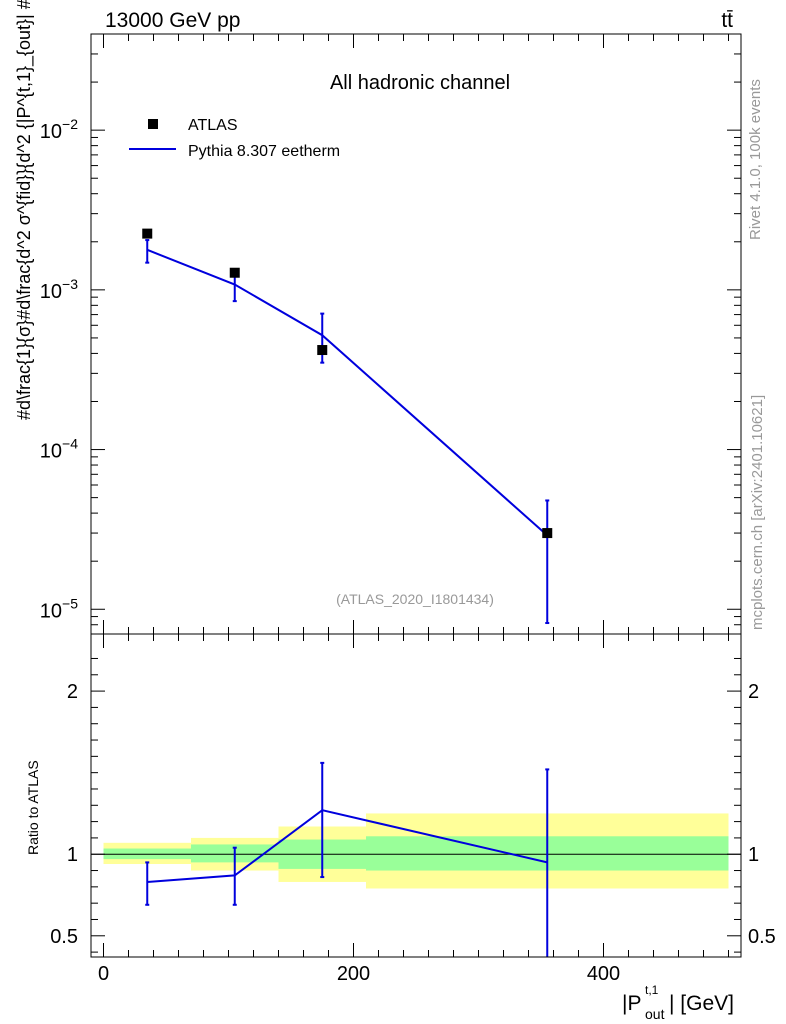 The width and height of the screenshot is (786, 1024). I want to click on y-tick-label: 10⁻⁴, so click(59, 449).